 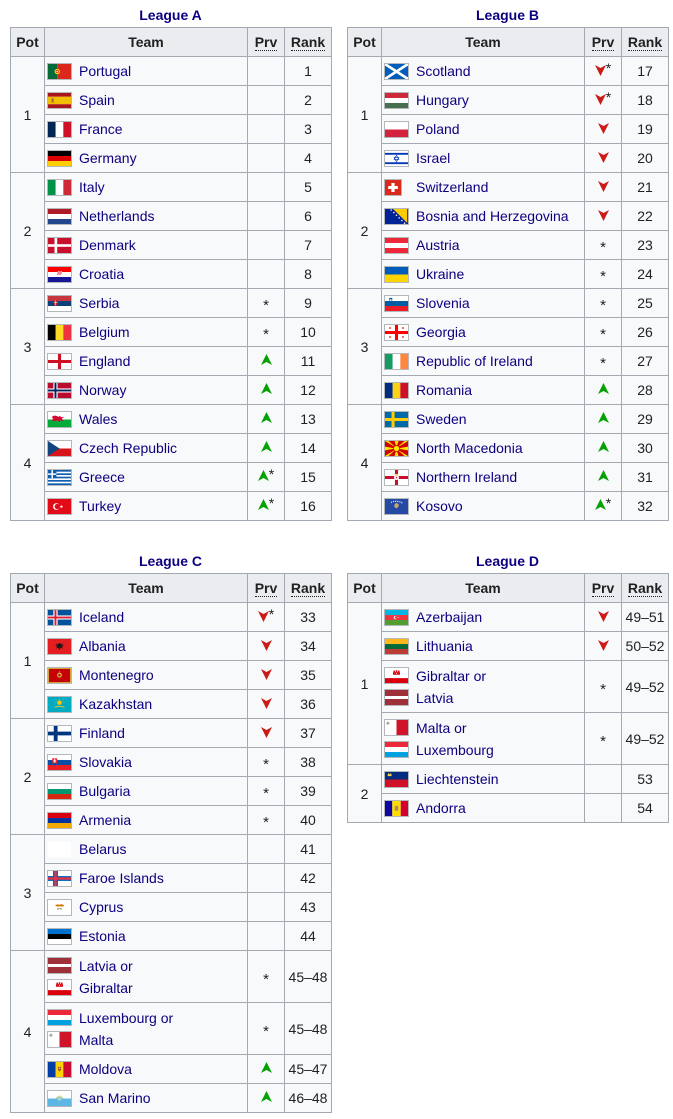 I want to click on team-row: Northern Ireland 31, so click(x=508, y=477).